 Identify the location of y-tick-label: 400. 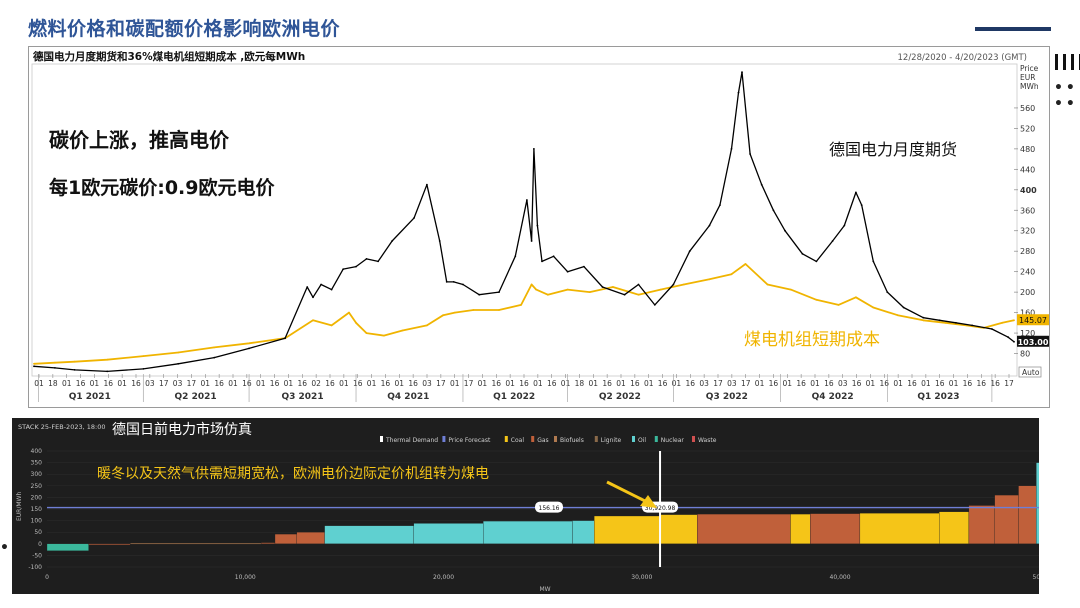
(1028, 190).